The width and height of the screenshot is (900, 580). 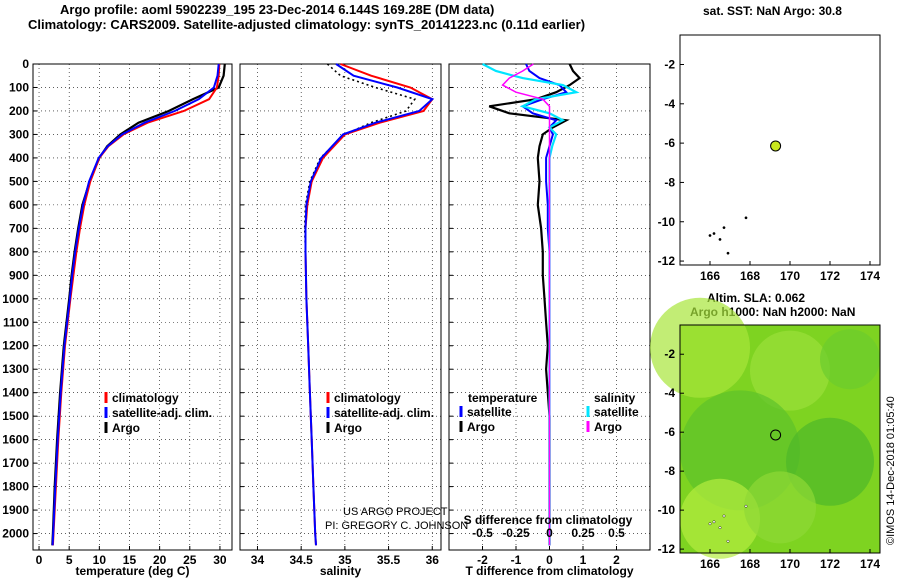 What do you see at coordinates (710, 276) in the screenshot?
I see `map-top-x-tick-label: 166` at bounding box center [710, 276].